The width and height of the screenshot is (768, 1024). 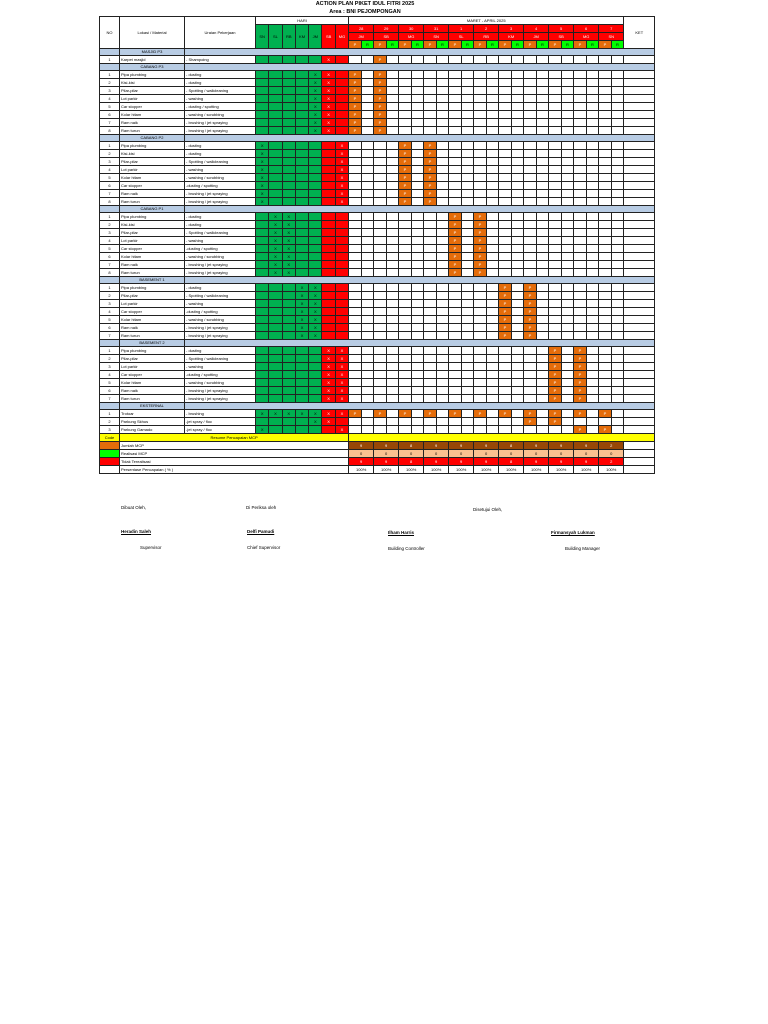 What do you see at coordinates (152, 406) in the screenshot?
I see `section-header: EKSTERNAL` at bounding box center [152, 406].